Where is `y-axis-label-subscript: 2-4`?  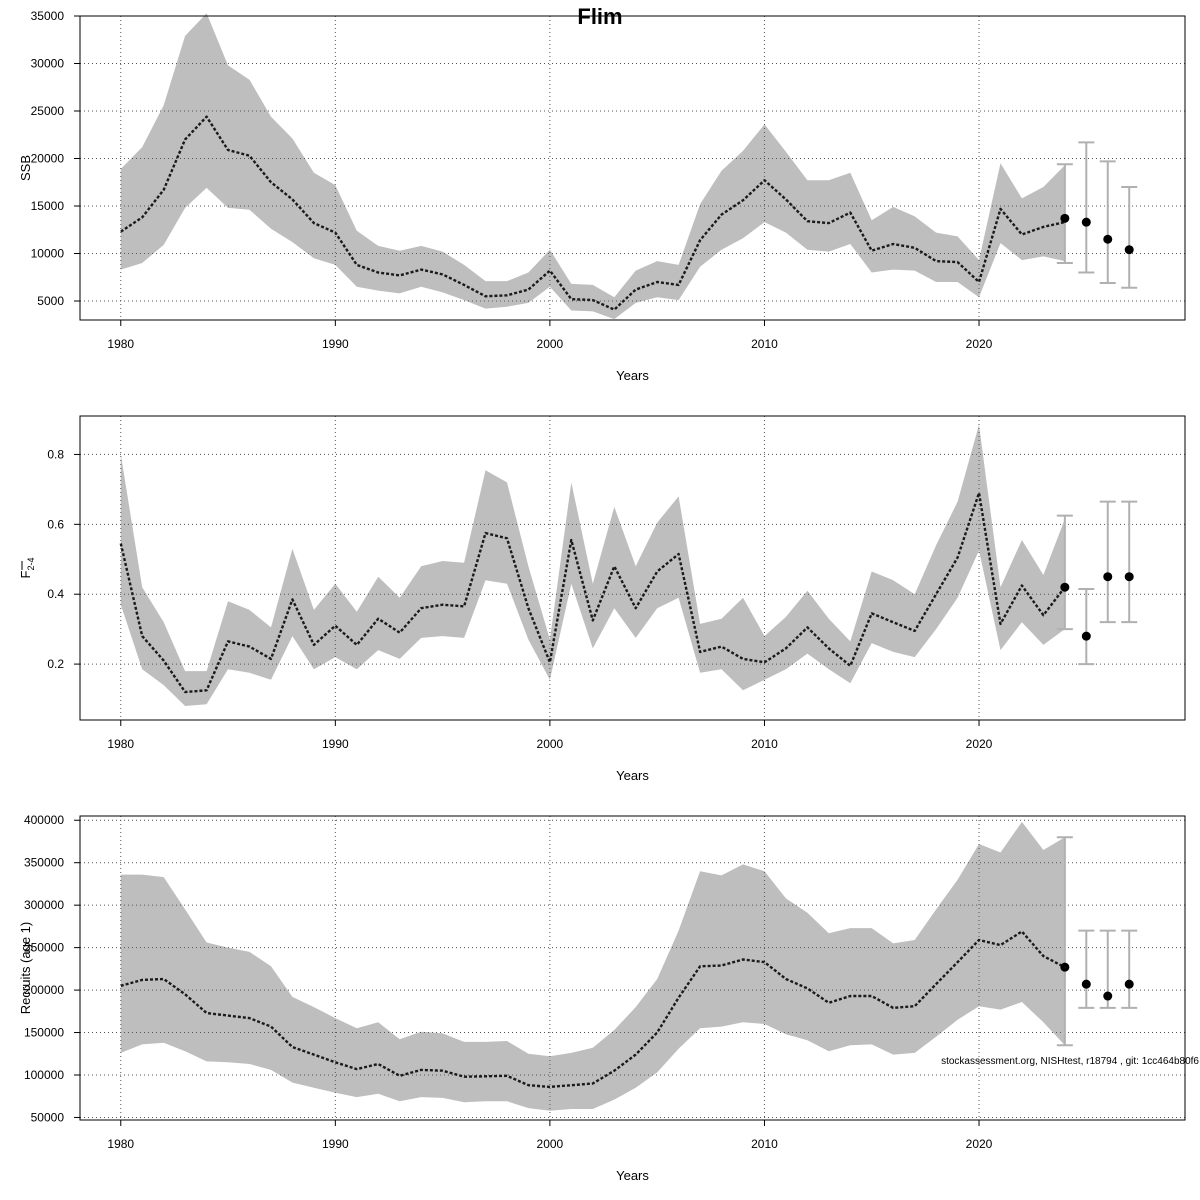
y-axis-label-subscript: 2-4 is located at coordinates (31, 564).